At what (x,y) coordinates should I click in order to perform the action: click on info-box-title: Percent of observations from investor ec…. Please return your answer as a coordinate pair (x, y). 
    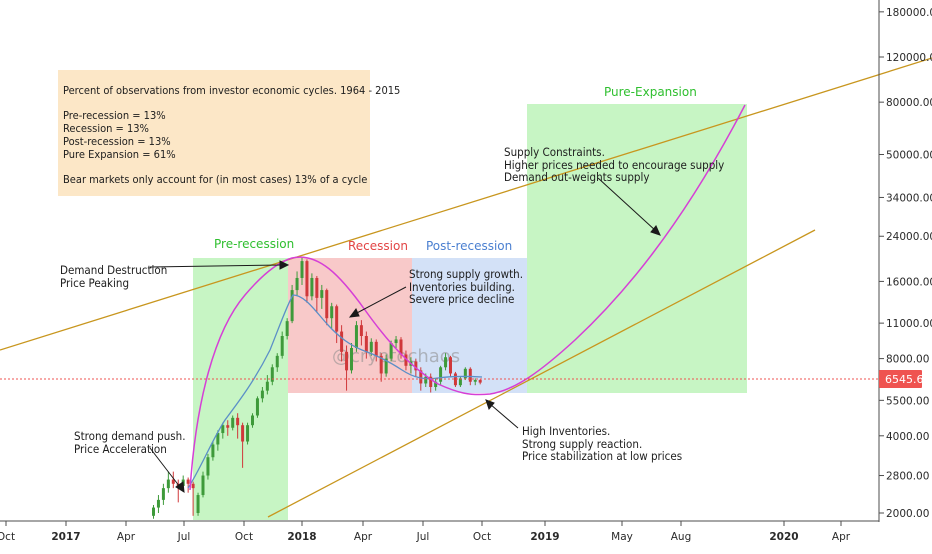
    Looking at the image, I should click on (232, 90).